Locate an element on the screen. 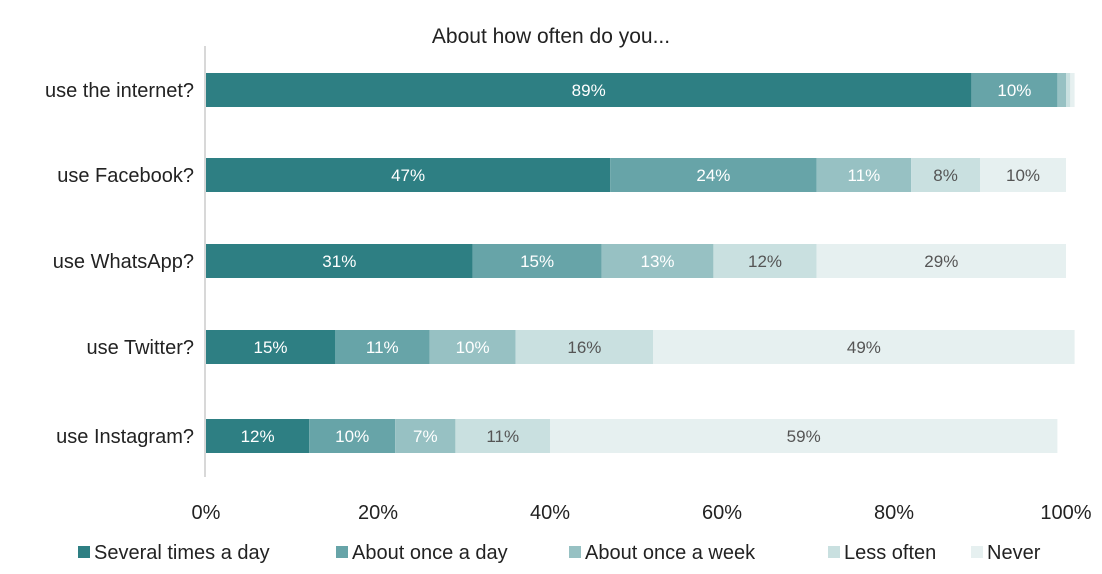 The width and height of the screenshot is (1102, 574). data-label: 47% is located at coordinates (408, 175).